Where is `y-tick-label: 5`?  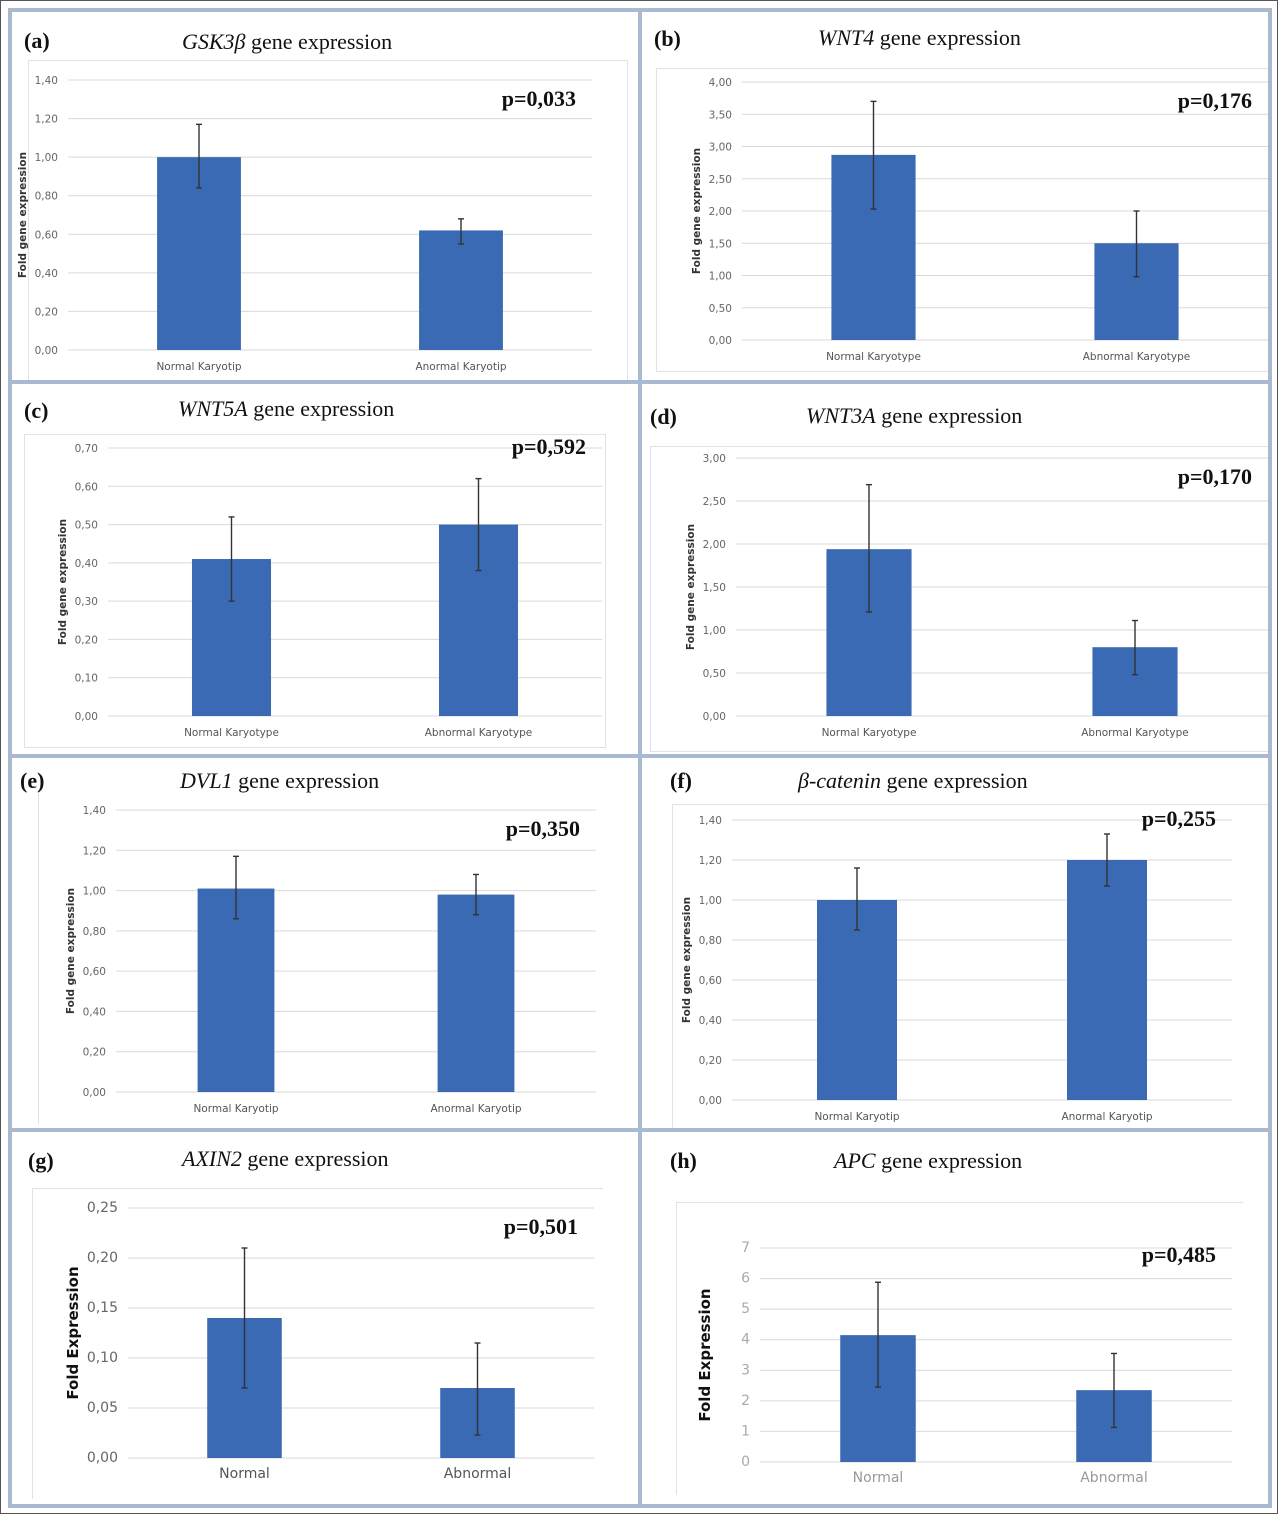
y-tick-label: 5 is located at coordinates (745, 1309).